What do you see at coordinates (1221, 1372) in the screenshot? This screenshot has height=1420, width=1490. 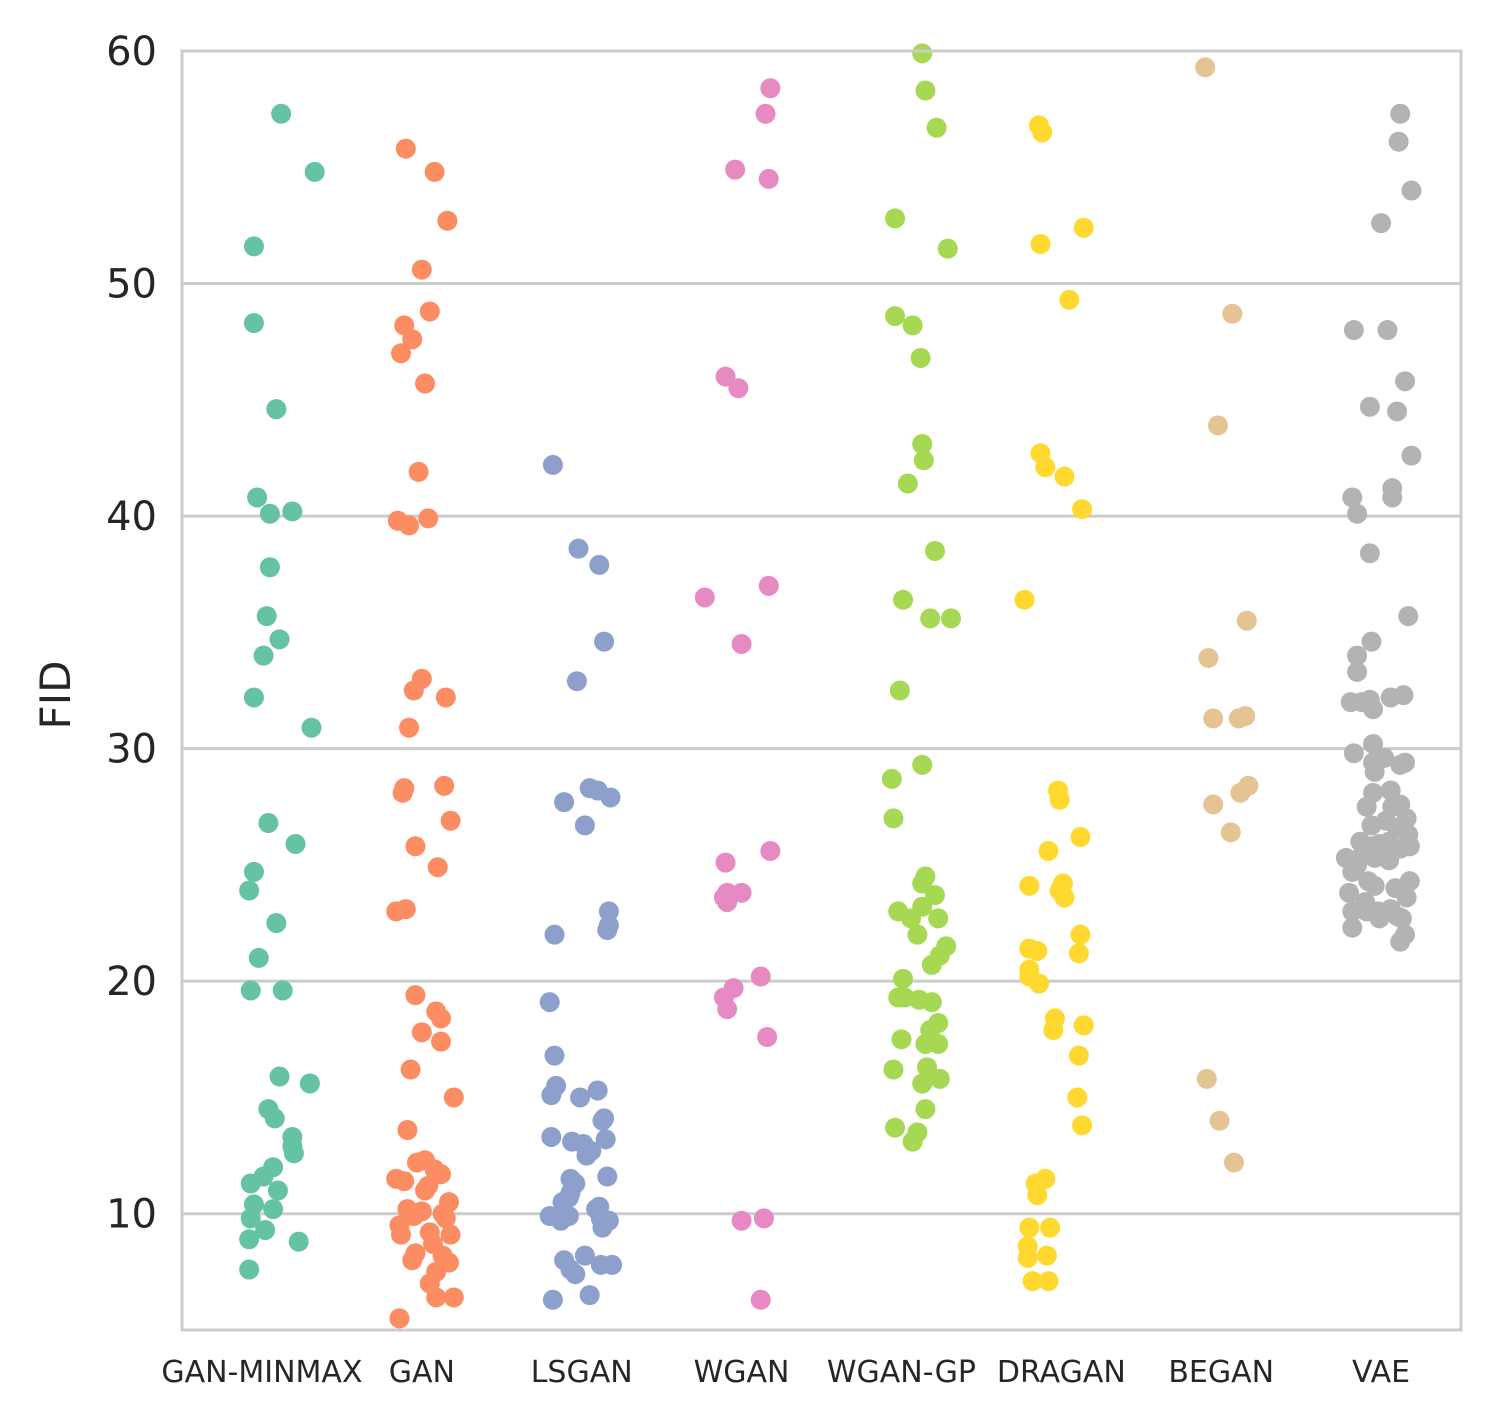 I see `x-tick-began: BEGAN` at bounding box center [1221, 1372].